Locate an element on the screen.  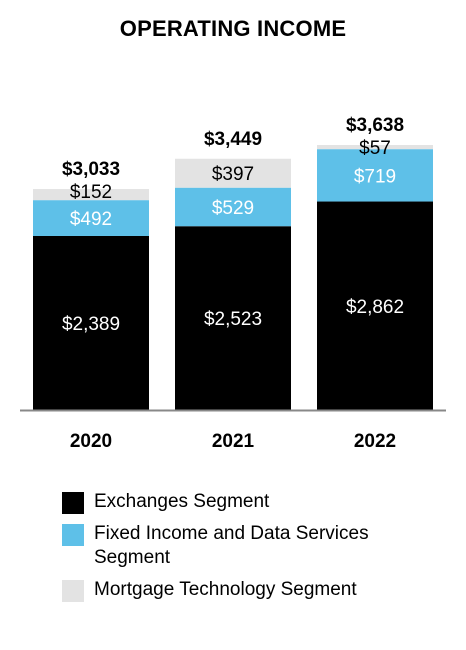
legend-item-fixed-income: Fixed Income and Data Services Segment is located at coordinates (257, 546).